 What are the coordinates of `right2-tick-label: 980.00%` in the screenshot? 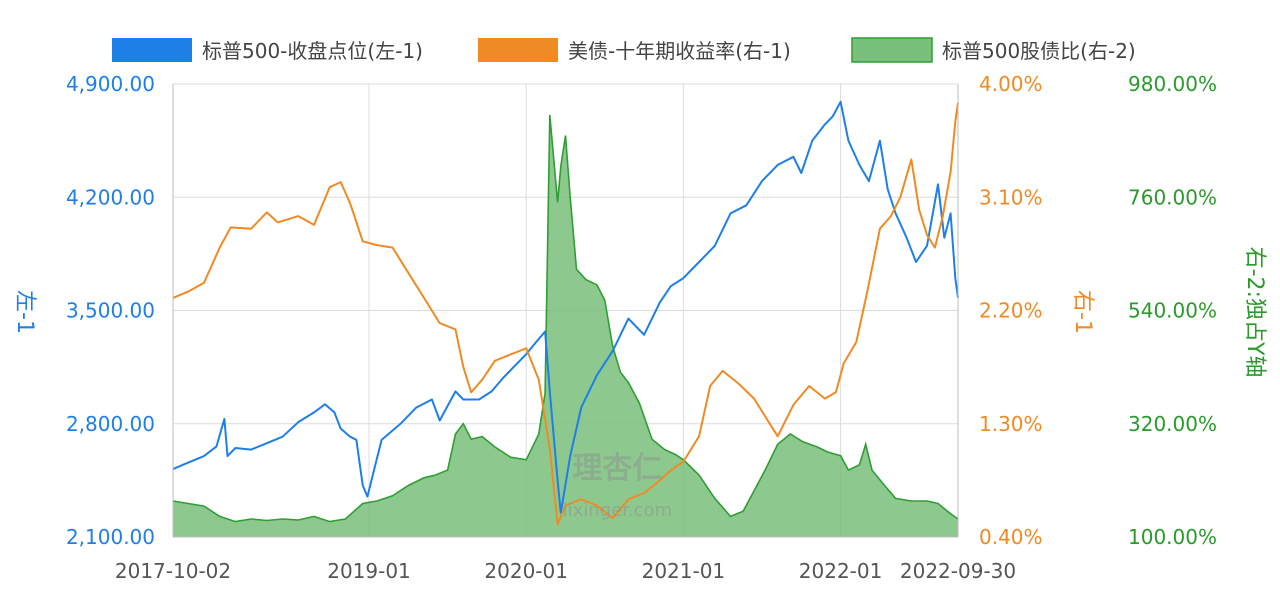 It's located at (1172, 84).